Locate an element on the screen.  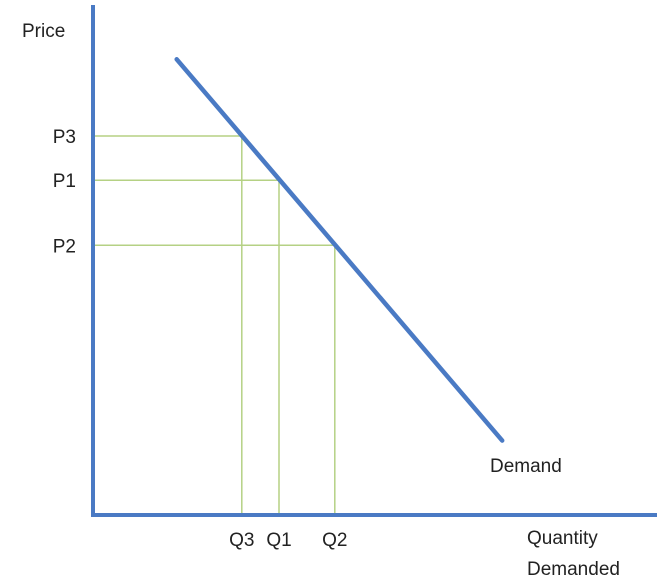
demand-series-label: Demand is located at coordinates (526, 466).